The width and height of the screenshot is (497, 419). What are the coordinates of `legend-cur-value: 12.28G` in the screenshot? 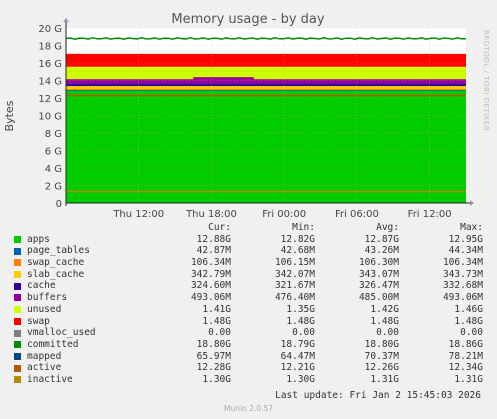 It's located at (213, 368).